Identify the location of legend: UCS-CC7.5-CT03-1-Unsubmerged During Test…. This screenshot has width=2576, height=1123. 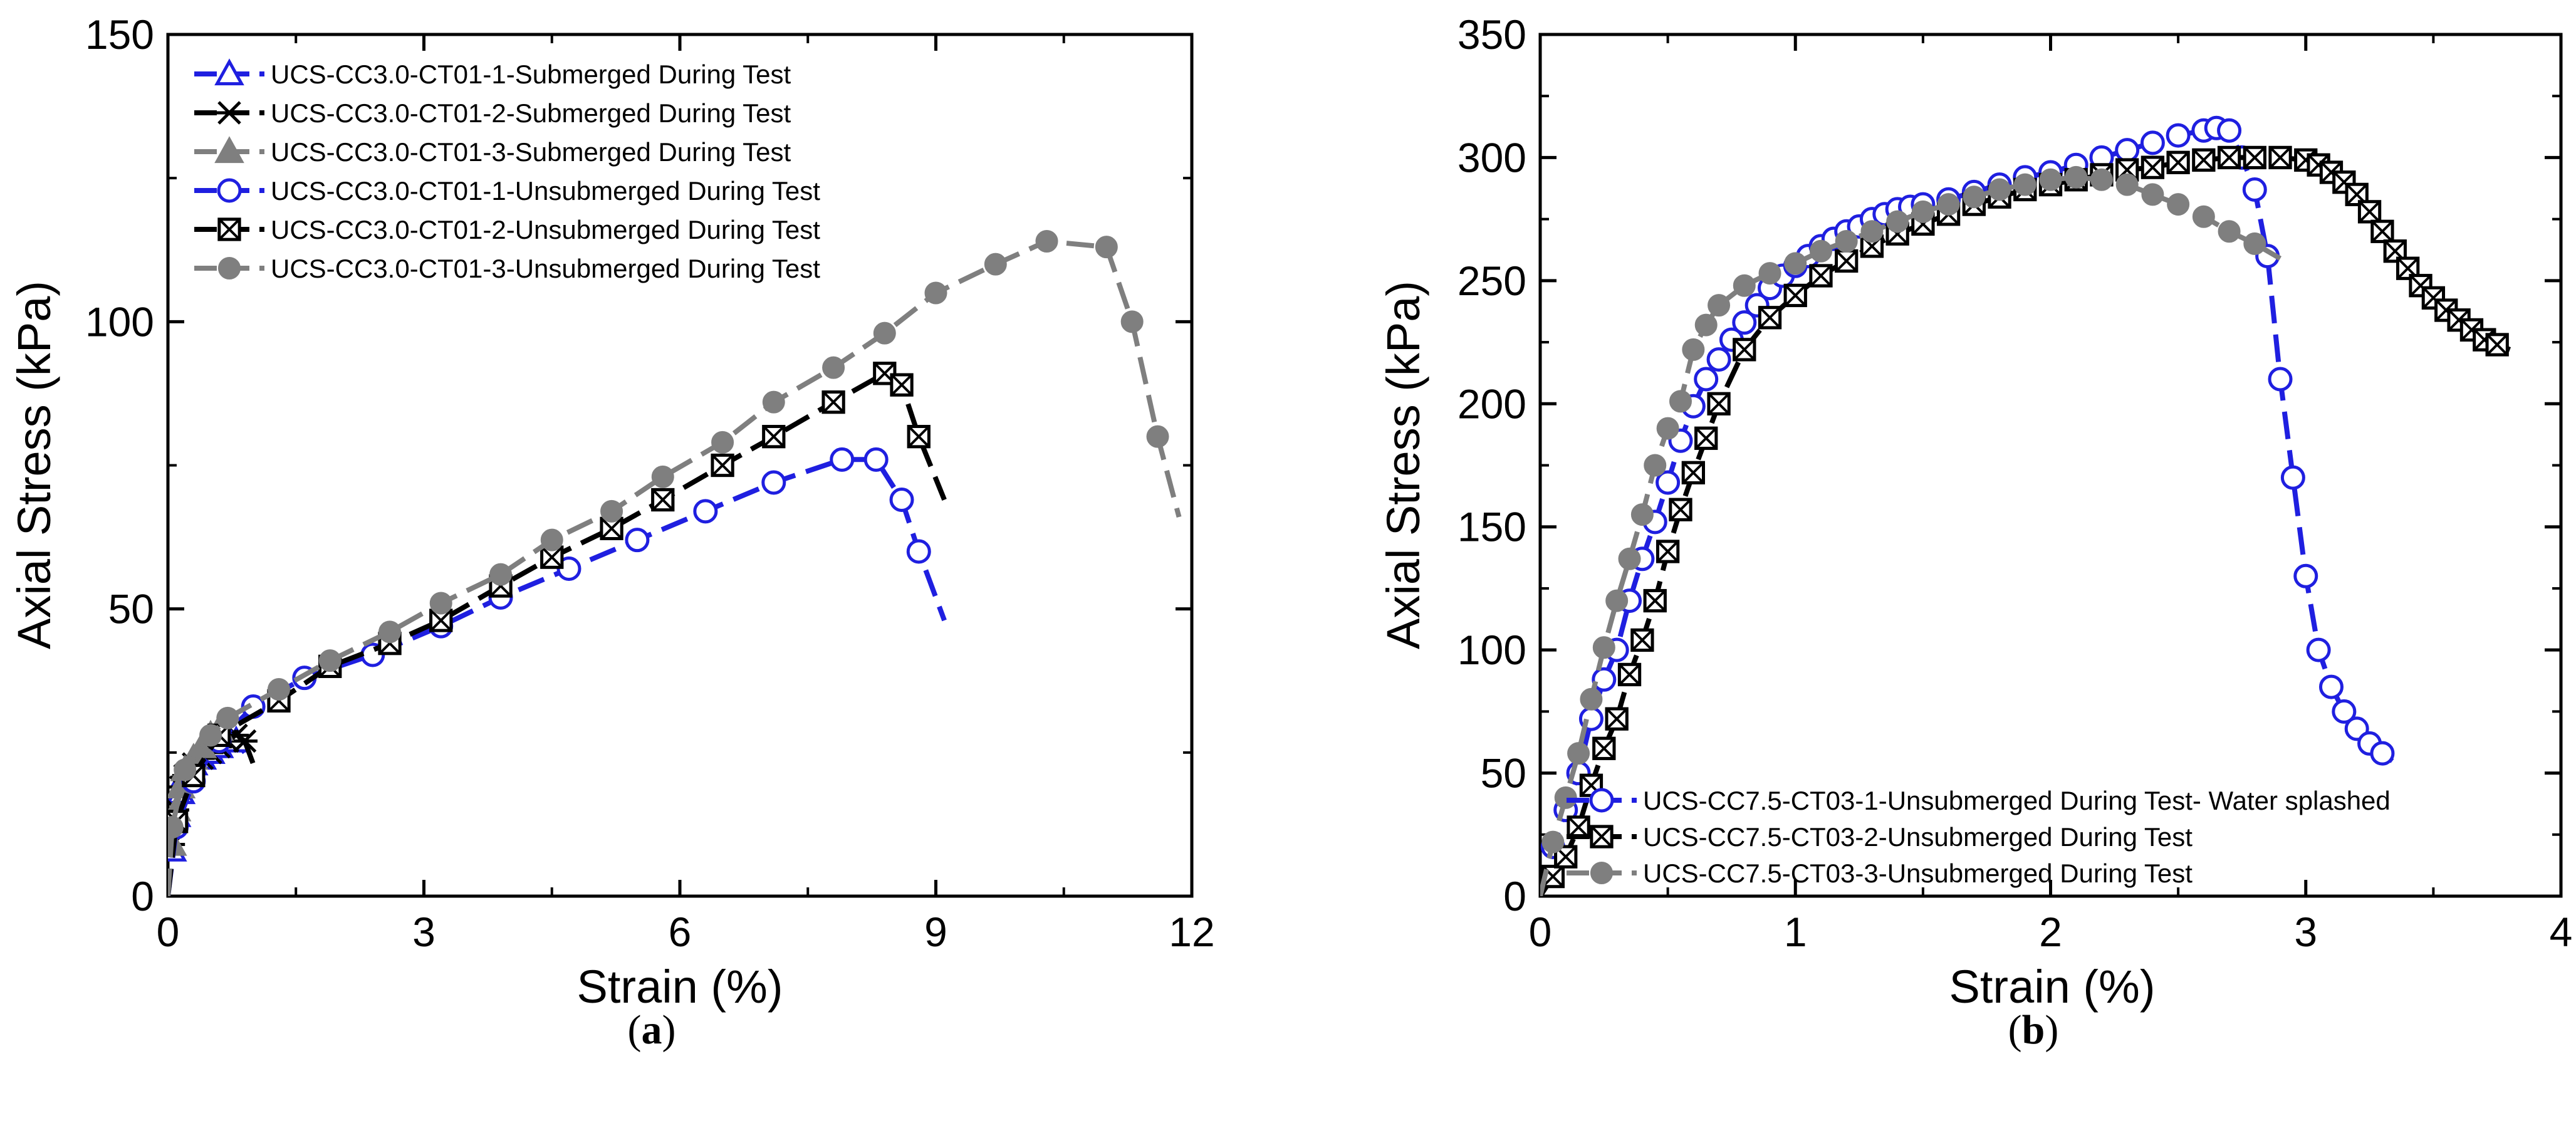
(1979, 837).